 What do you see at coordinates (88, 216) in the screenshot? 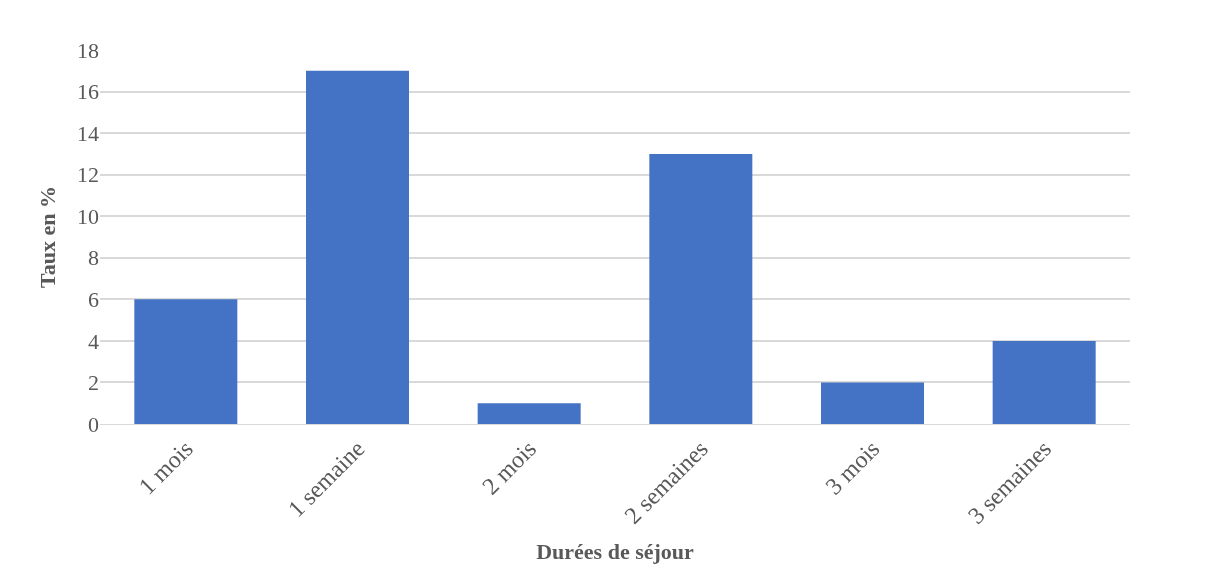
I see `y-tick-label: 10` at bounding box center [88, 216].